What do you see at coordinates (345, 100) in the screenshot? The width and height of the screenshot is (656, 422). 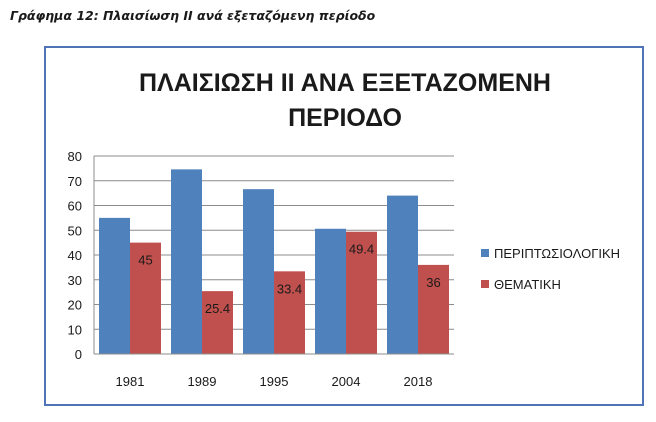 I see `chart-title: ΠΛΑΙΣΙΩΣΗ ΙΙ ΑΝΑ ΕΞΕΤΑΖΟΜΕΝΗ ΠΕΡΙΟΔΟ` at bounding box center [345, 100].